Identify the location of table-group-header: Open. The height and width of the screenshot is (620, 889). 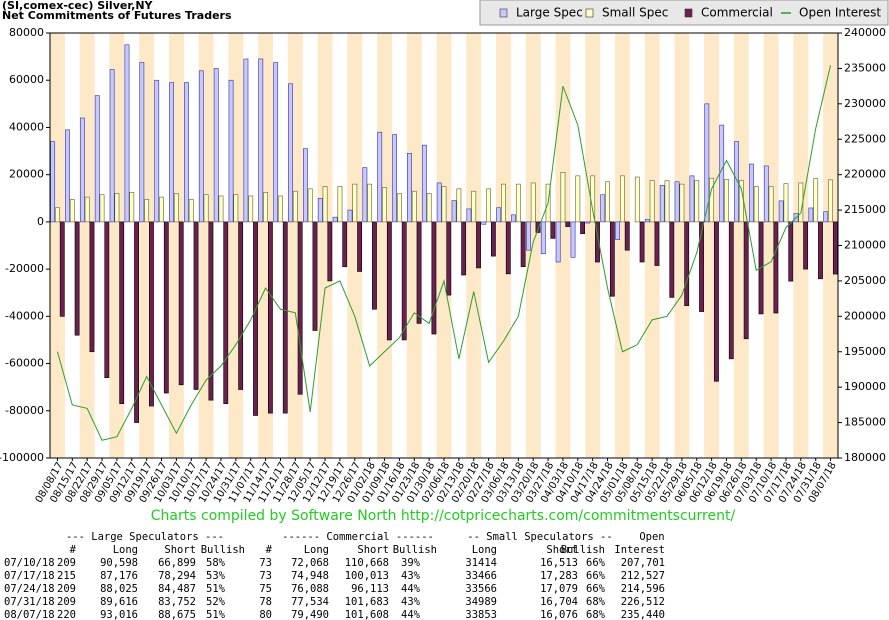
(651, 537).